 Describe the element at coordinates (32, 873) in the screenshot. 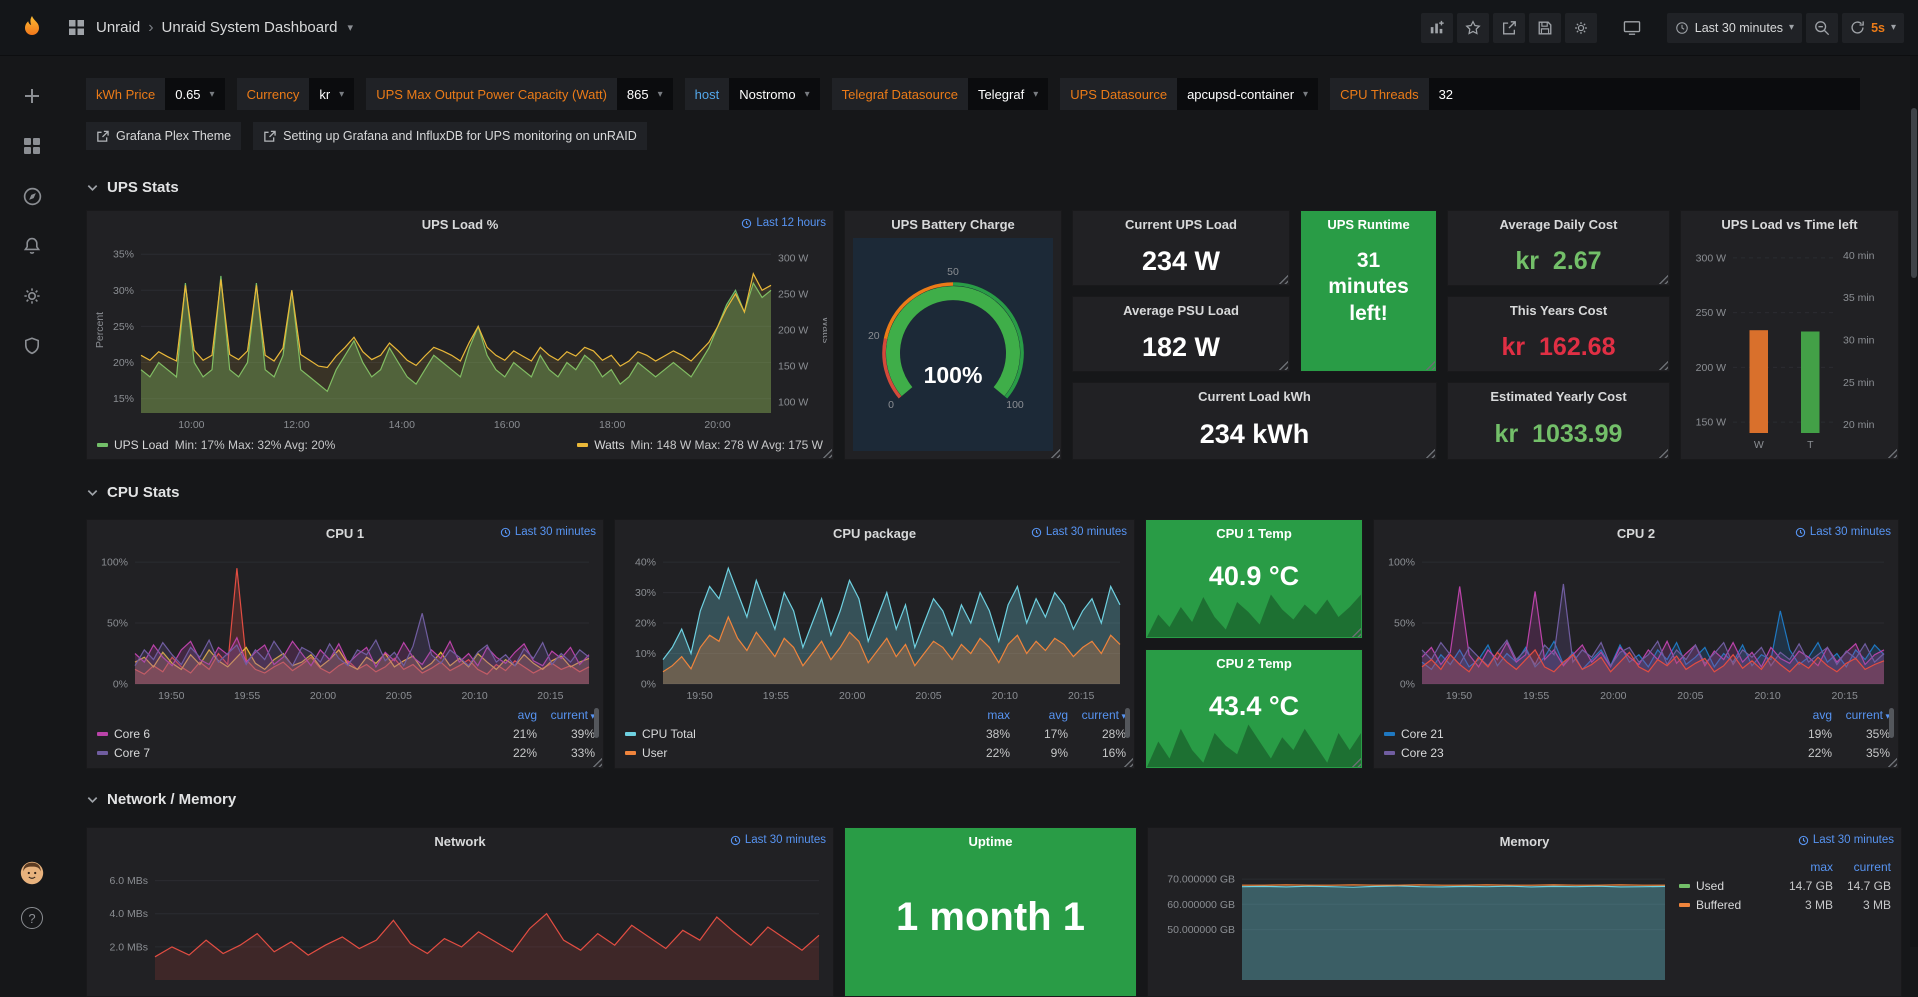

I see `user-avatar` at that location.